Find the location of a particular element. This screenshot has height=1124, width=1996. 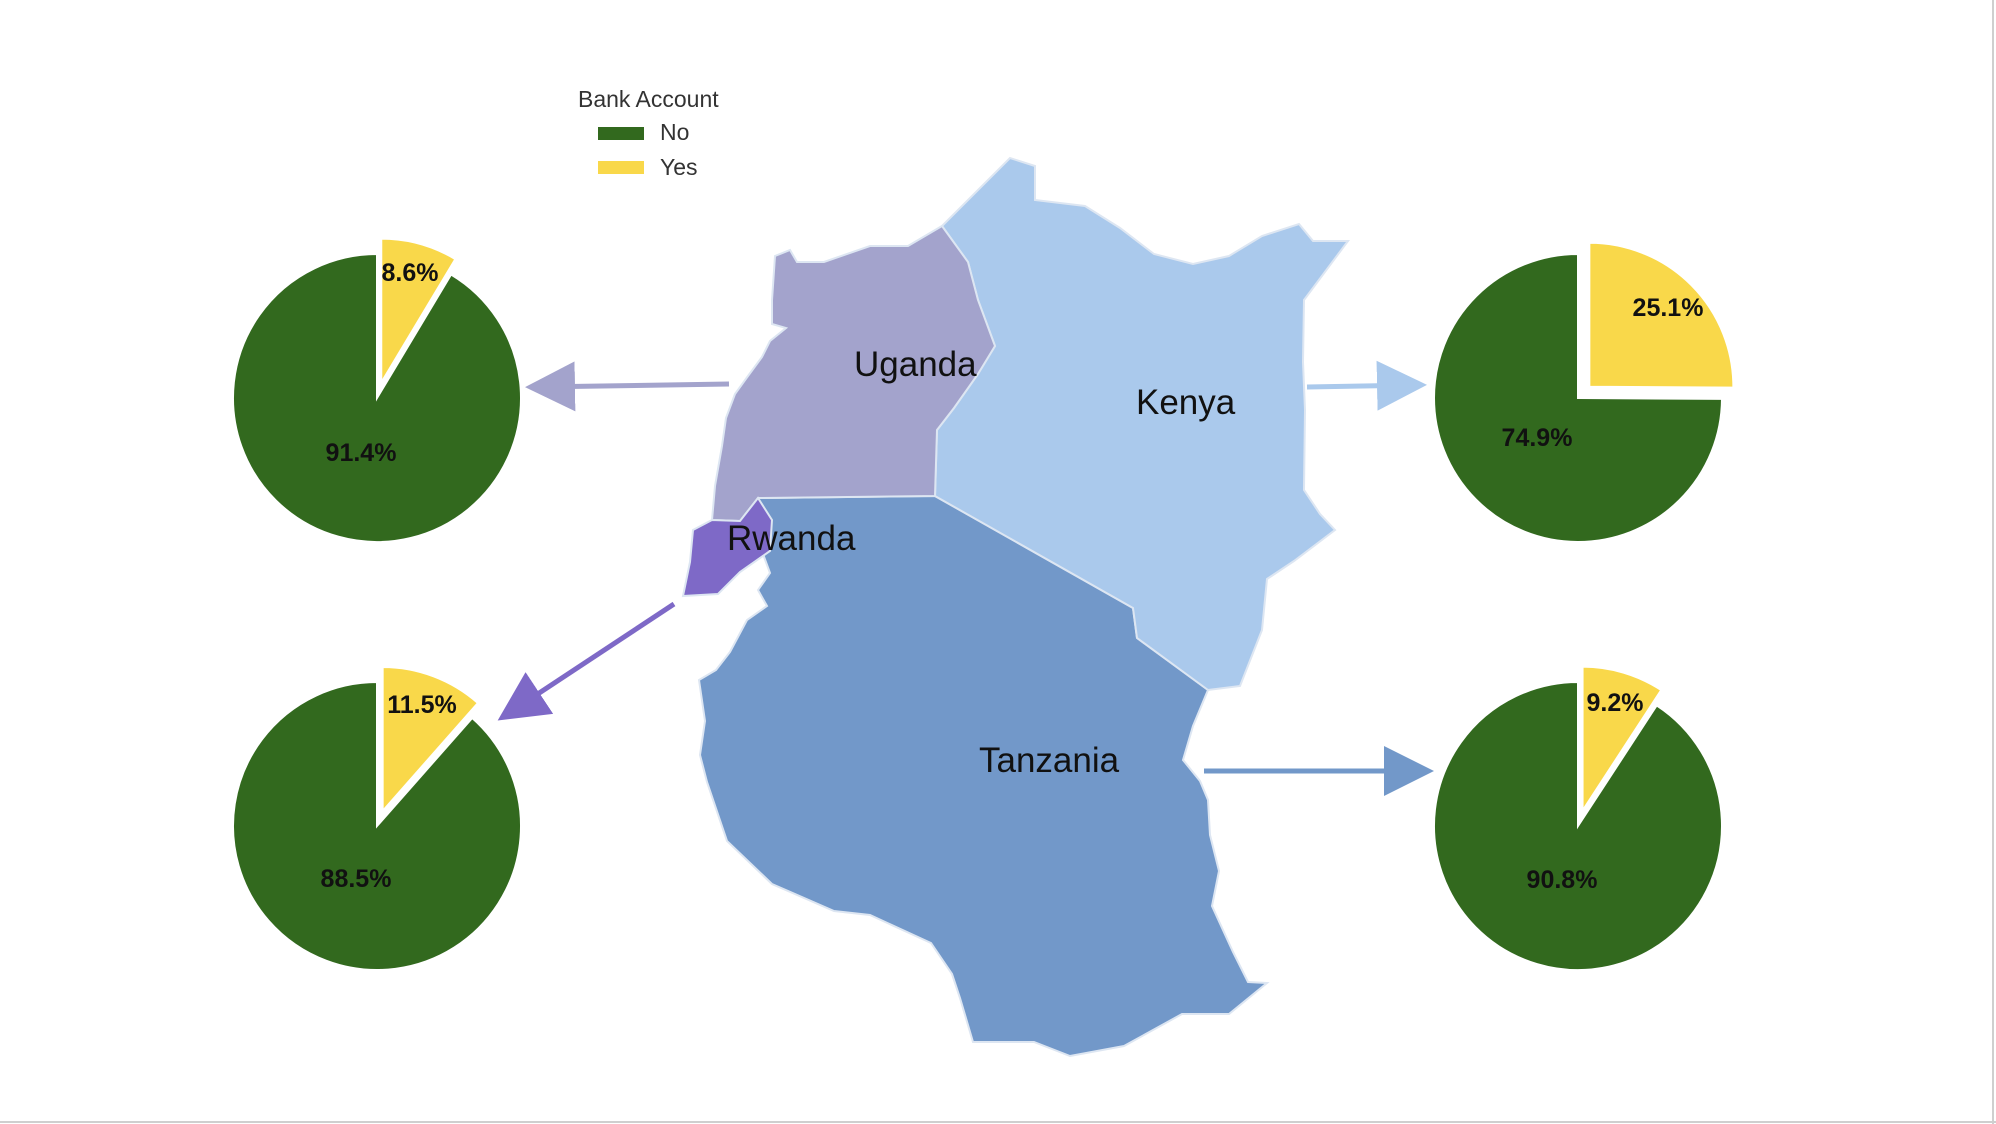

pie-uganda: 91.4% 8.6% is located at coordinates (377, 390).